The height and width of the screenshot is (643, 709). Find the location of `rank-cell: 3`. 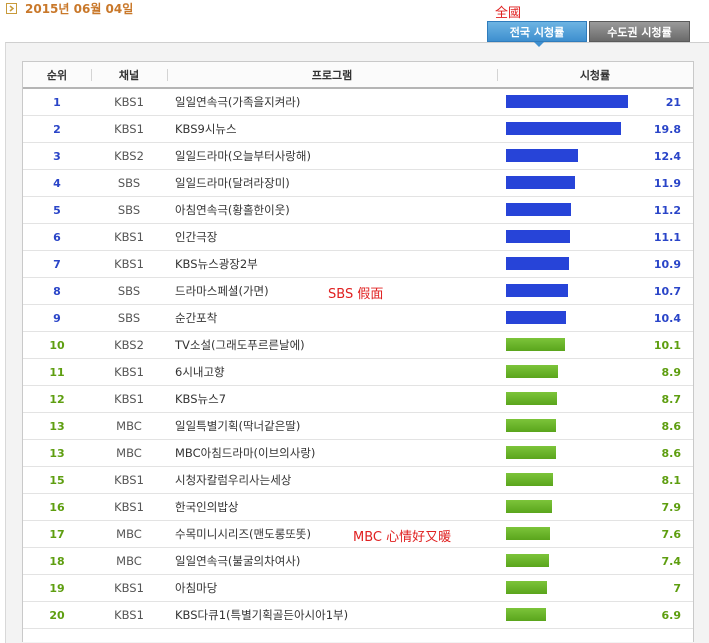

rank-cell: 3 is located at coordinates (57, 156).